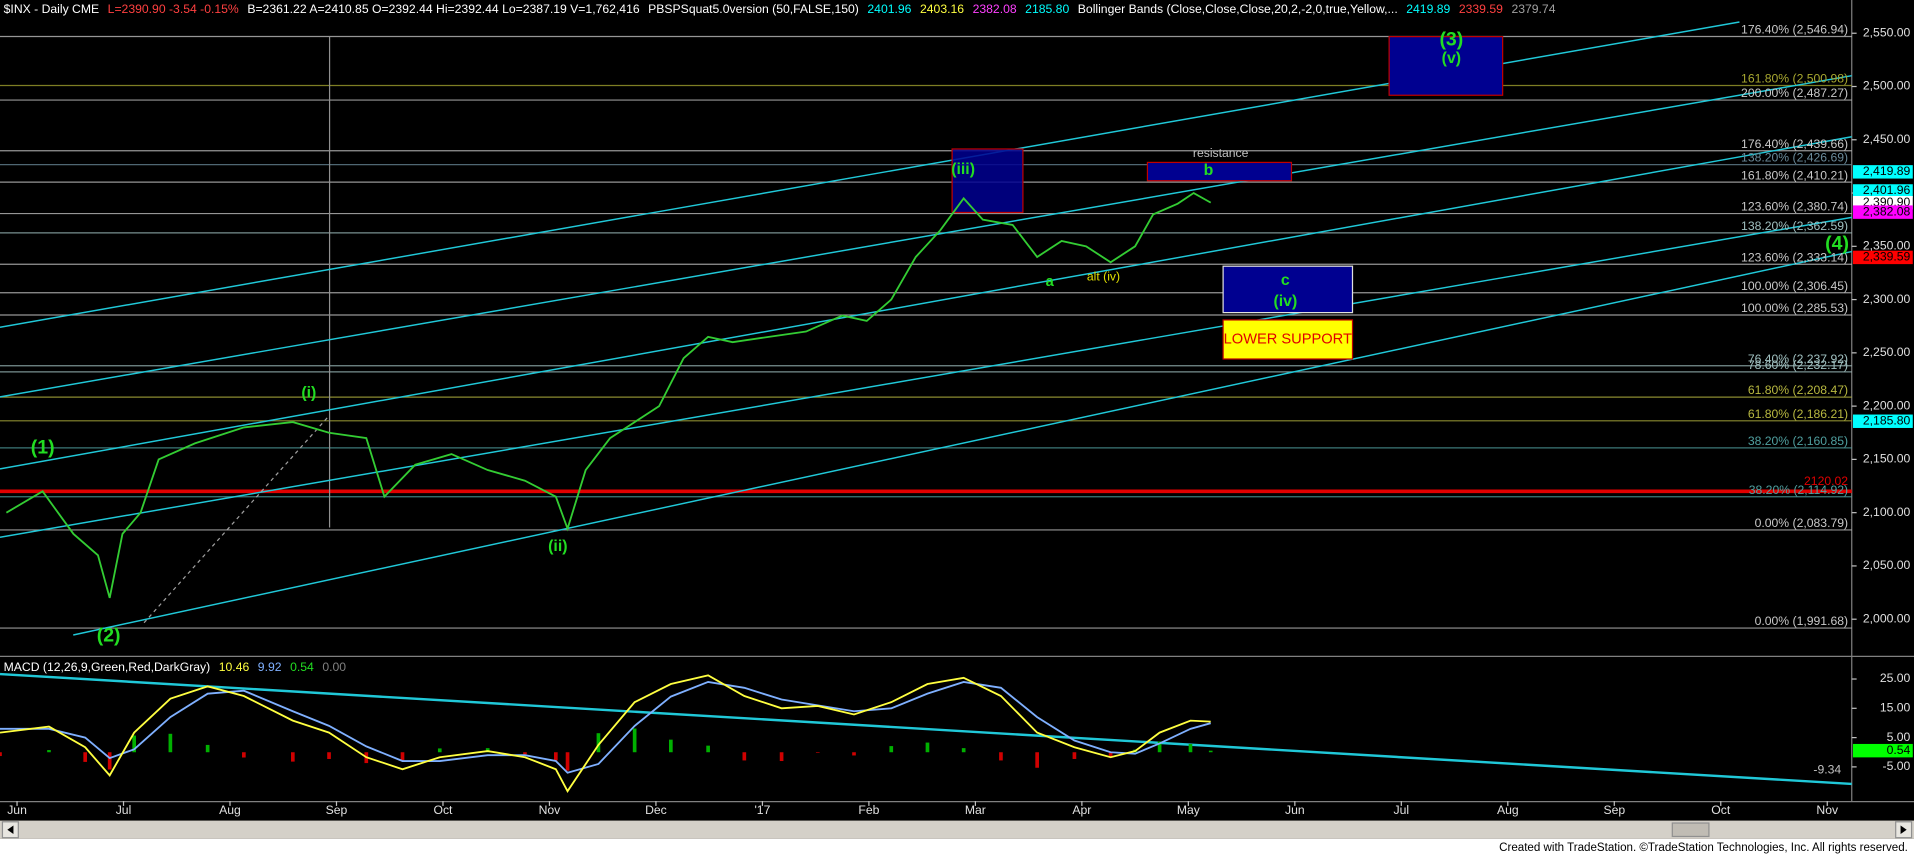 This screenshot has width=1914, height=856. I want to click on support-box, so click(1288, 339).